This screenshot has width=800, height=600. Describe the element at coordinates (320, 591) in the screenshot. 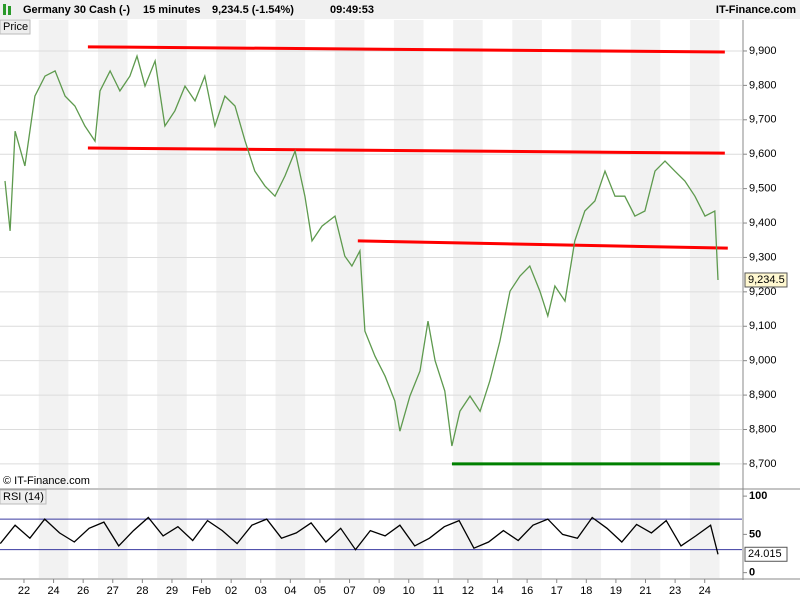

I see `x-tick-label: 05` at that location.